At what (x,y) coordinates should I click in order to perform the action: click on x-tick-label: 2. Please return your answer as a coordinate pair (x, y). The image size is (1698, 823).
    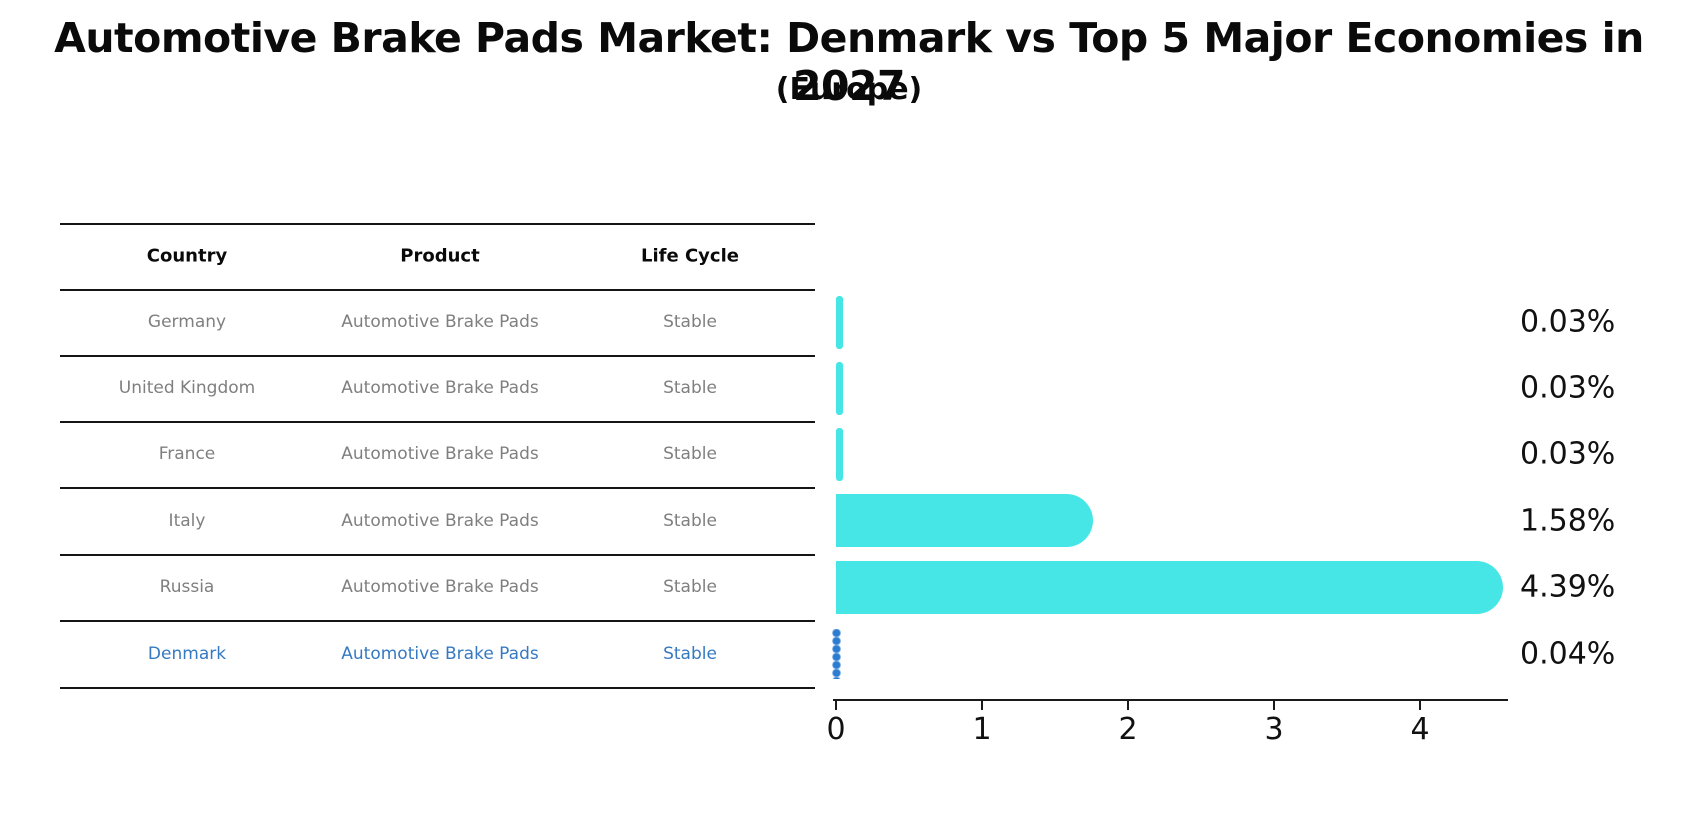
    Looking at the image, I should click on (1128, 729).